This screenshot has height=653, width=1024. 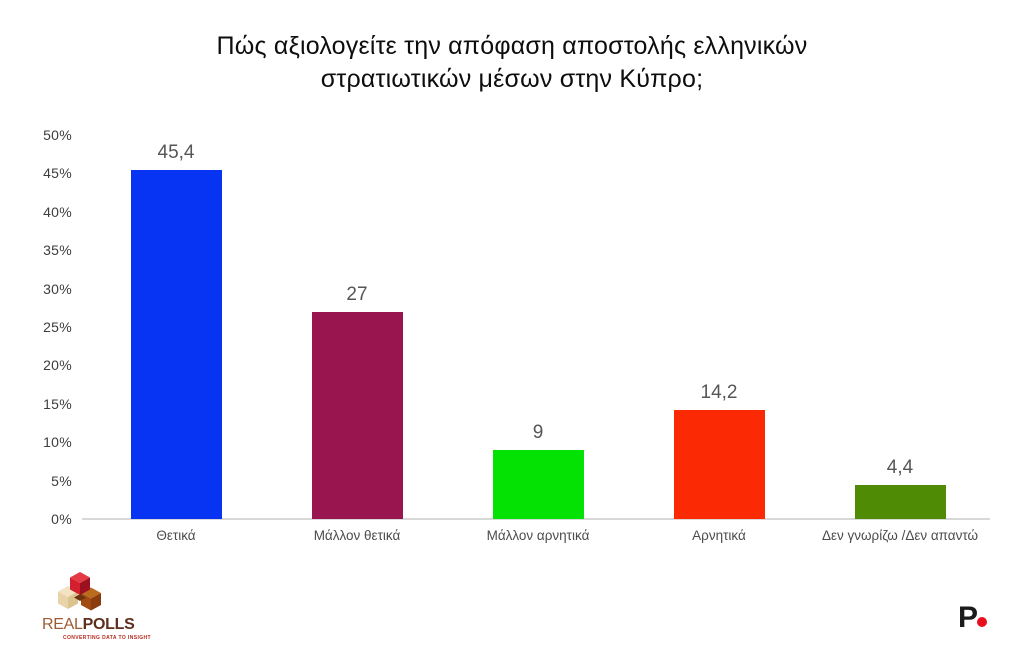 I want to click on x-axis-category-label: Μάλλον αρνητικά, so click(x=538, y=535).